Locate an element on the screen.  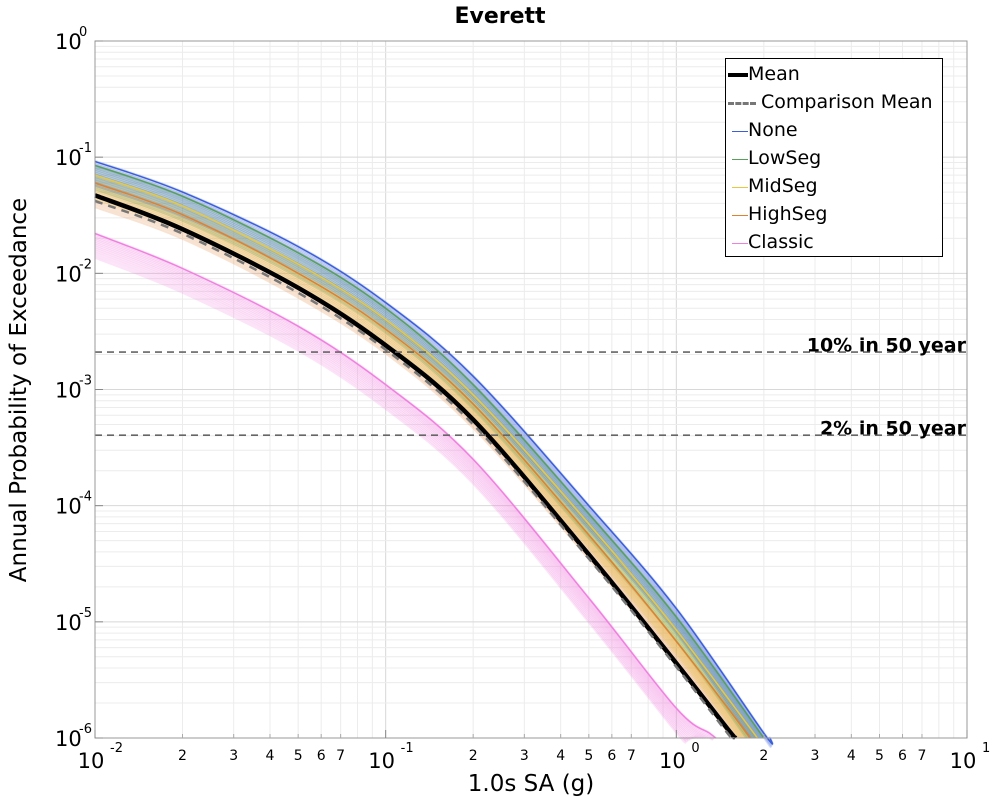
legend-item: Mean is located at coordinates (834, 75).